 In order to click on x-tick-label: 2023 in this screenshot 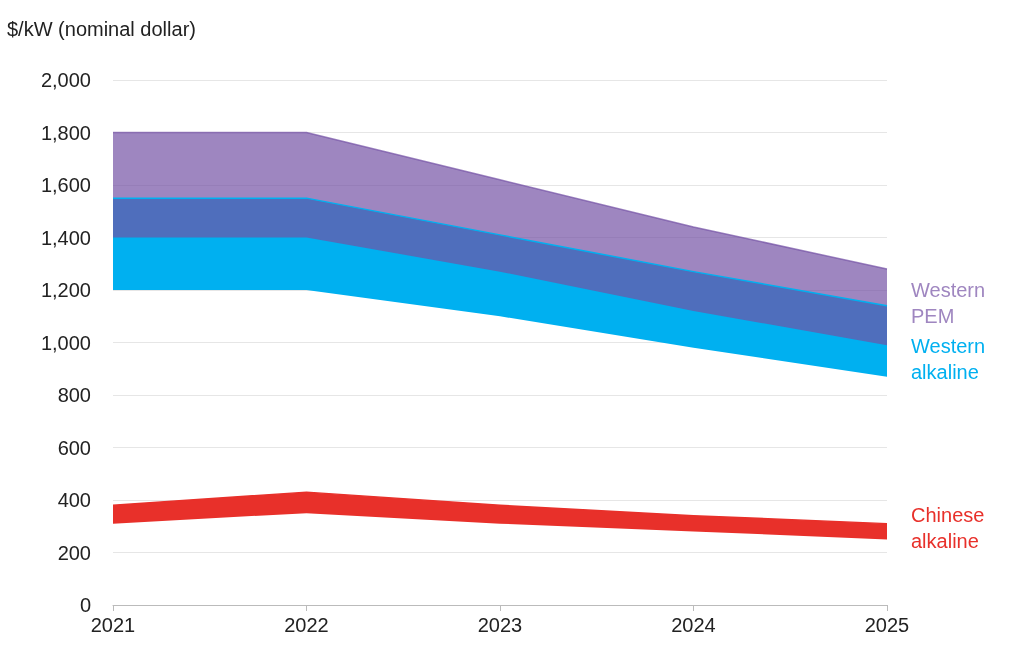, I will do `click(500, 625)`.